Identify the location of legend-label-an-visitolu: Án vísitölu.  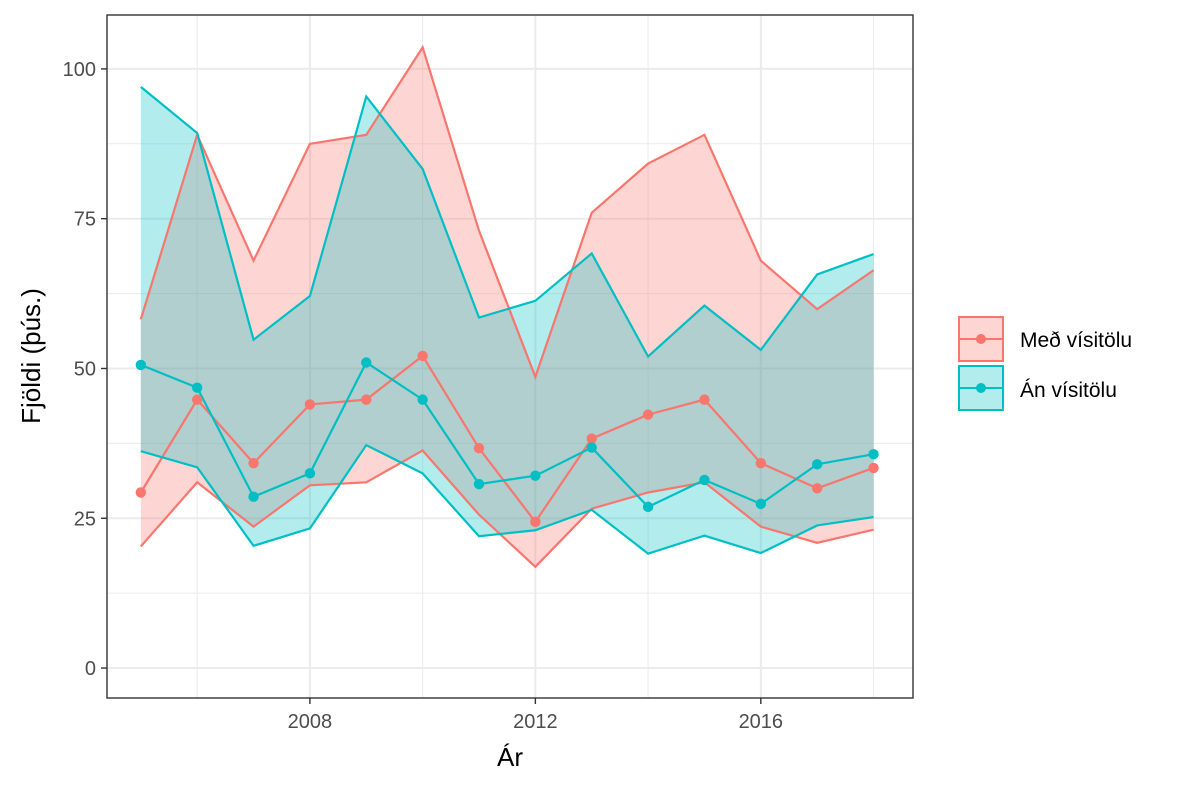
(1068, 390).